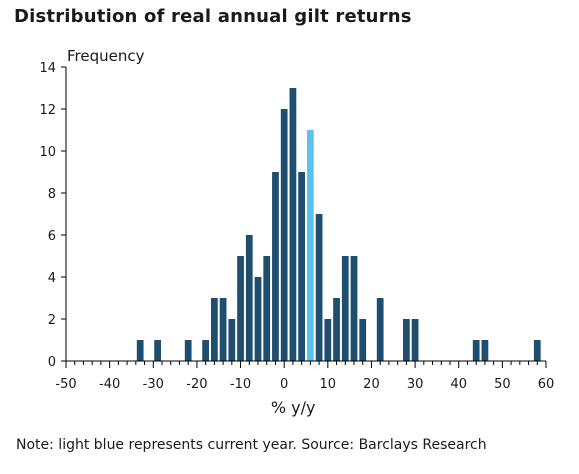 The height and width of the screenshot is (474, 579). I want to click on chart-title: Distribution of real annual gilt returns, so click(213, 16).